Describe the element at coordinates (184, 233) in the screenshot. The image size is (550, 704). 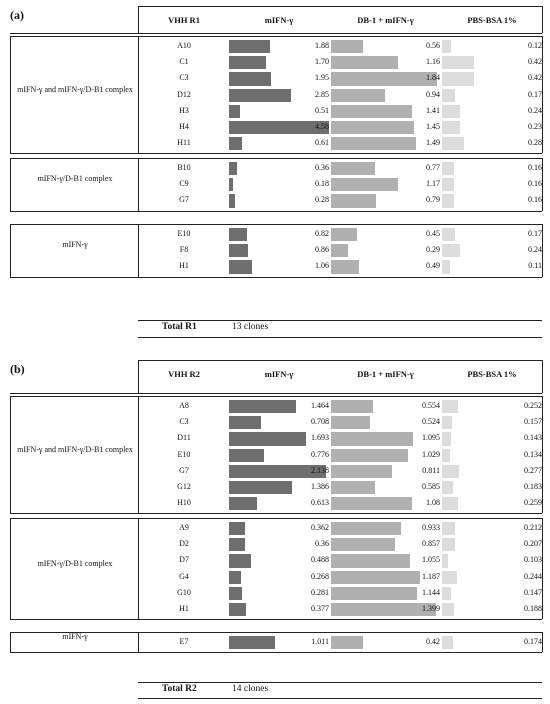
I see `clone-id: E10` at that location.